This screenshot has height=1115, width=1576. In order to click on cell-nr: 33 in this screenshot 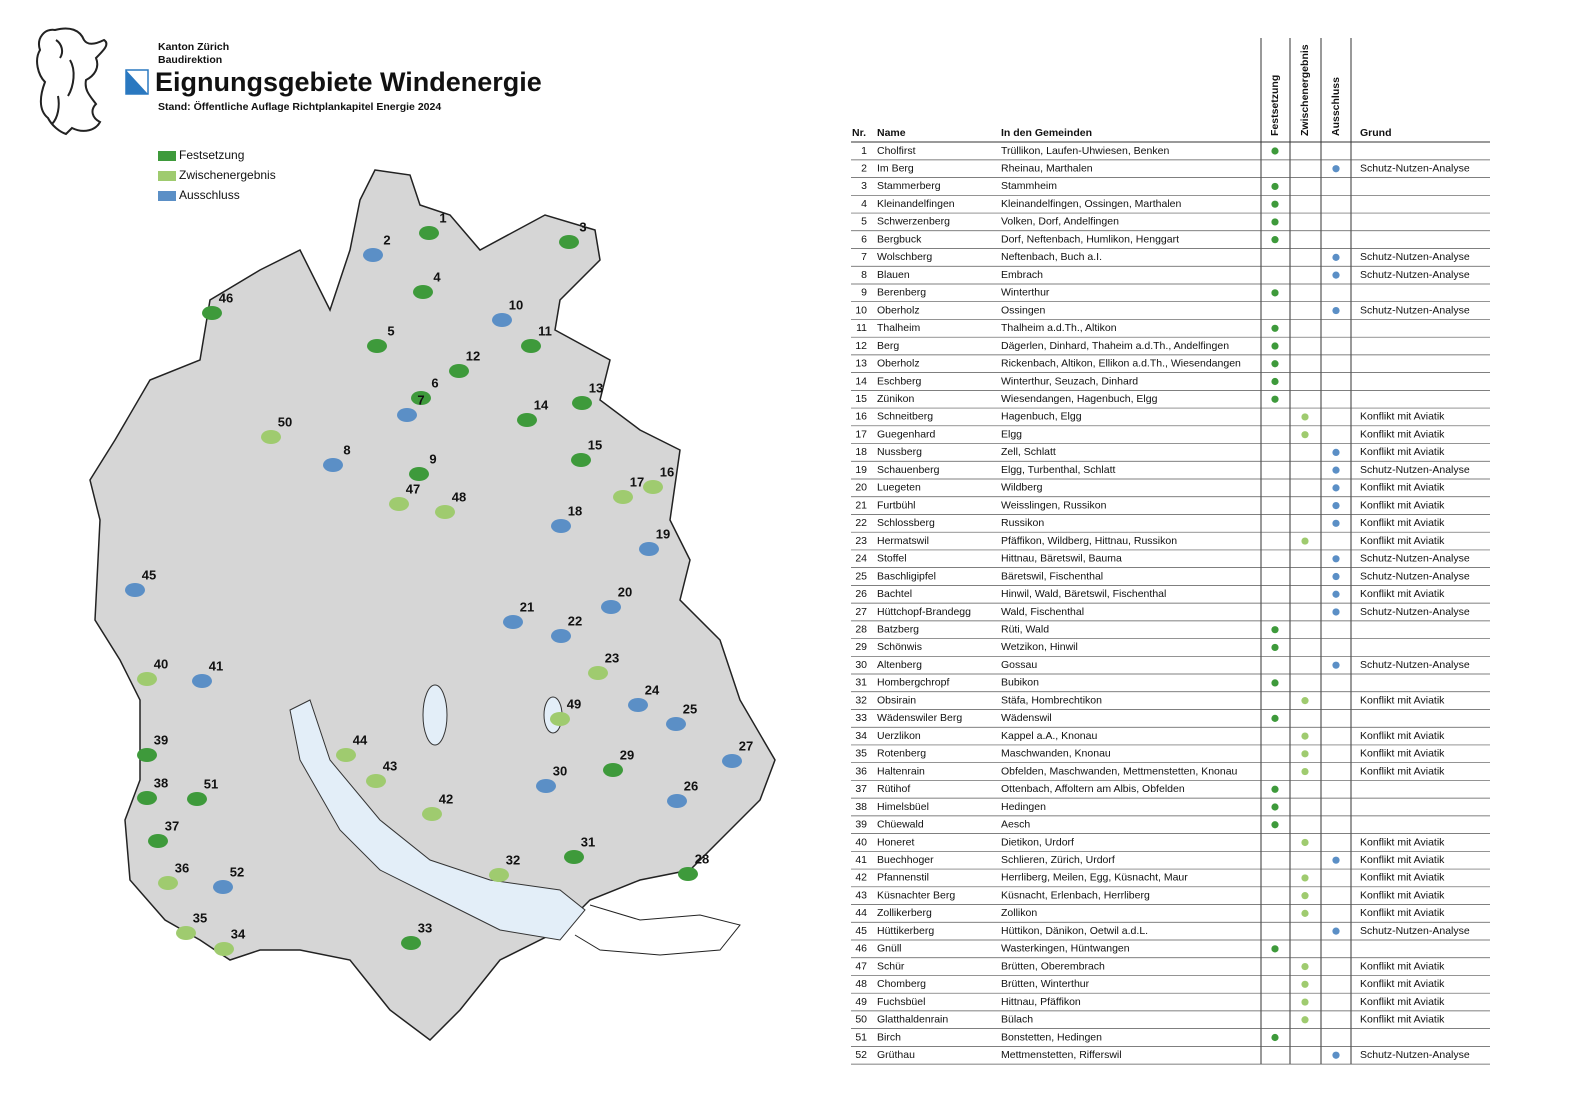, I will do `click(861, 718)`.